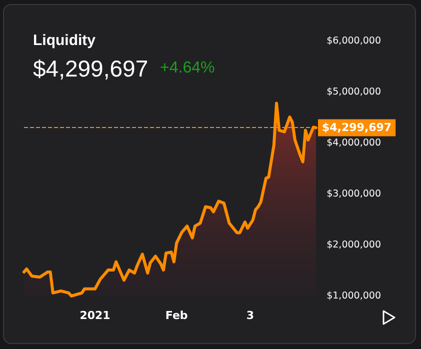 This screenshot has width=421, height=349. What do you see at coordinates (353, 245) in the screenshot?
I see `y-tick-label: $2,000,000` at bounding box center [353, 245].